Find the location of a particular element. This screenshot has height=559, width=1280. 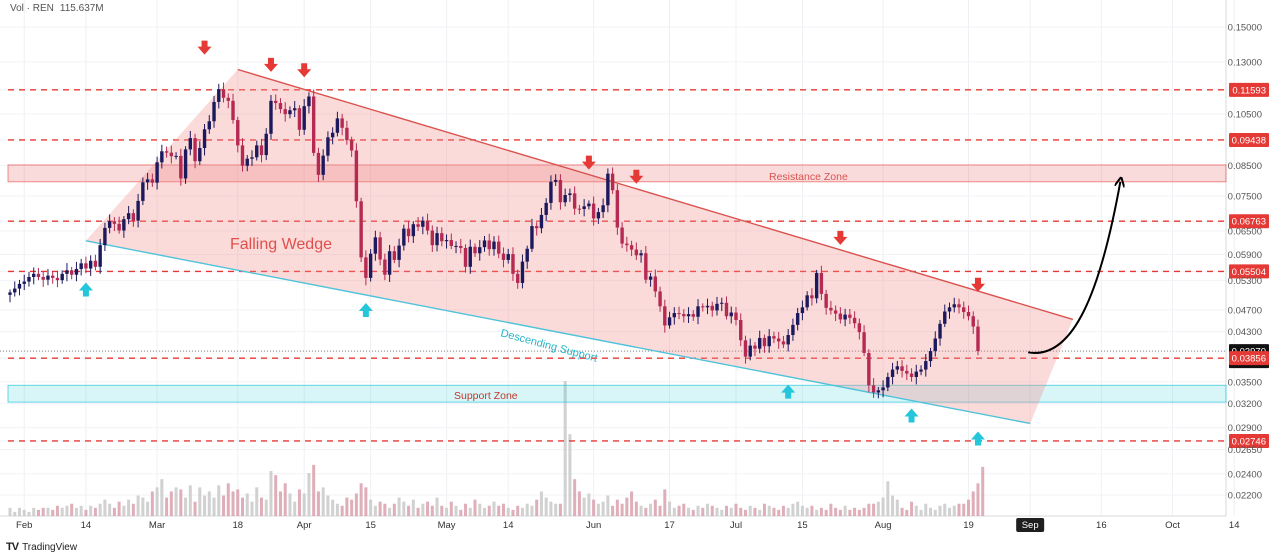

price-tick-label: 0.05300 is located at coordinates (1245, 281).